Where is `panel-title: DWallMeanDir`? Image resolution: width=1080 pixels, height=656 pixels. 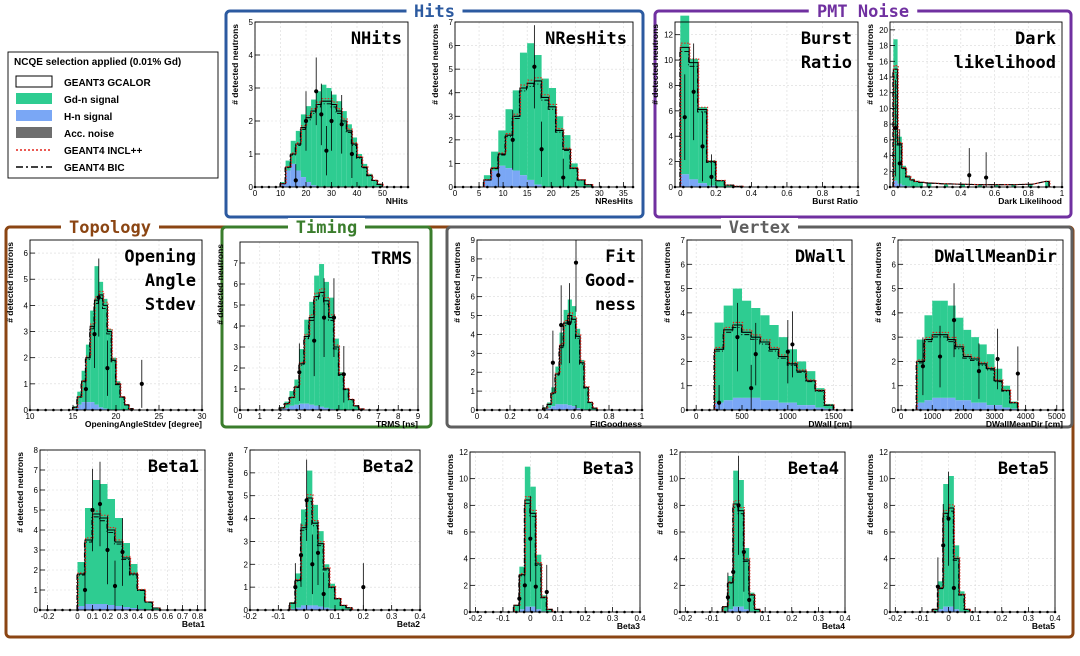
panel-title: DWallMeanDir is located at coordinates (995, 257).